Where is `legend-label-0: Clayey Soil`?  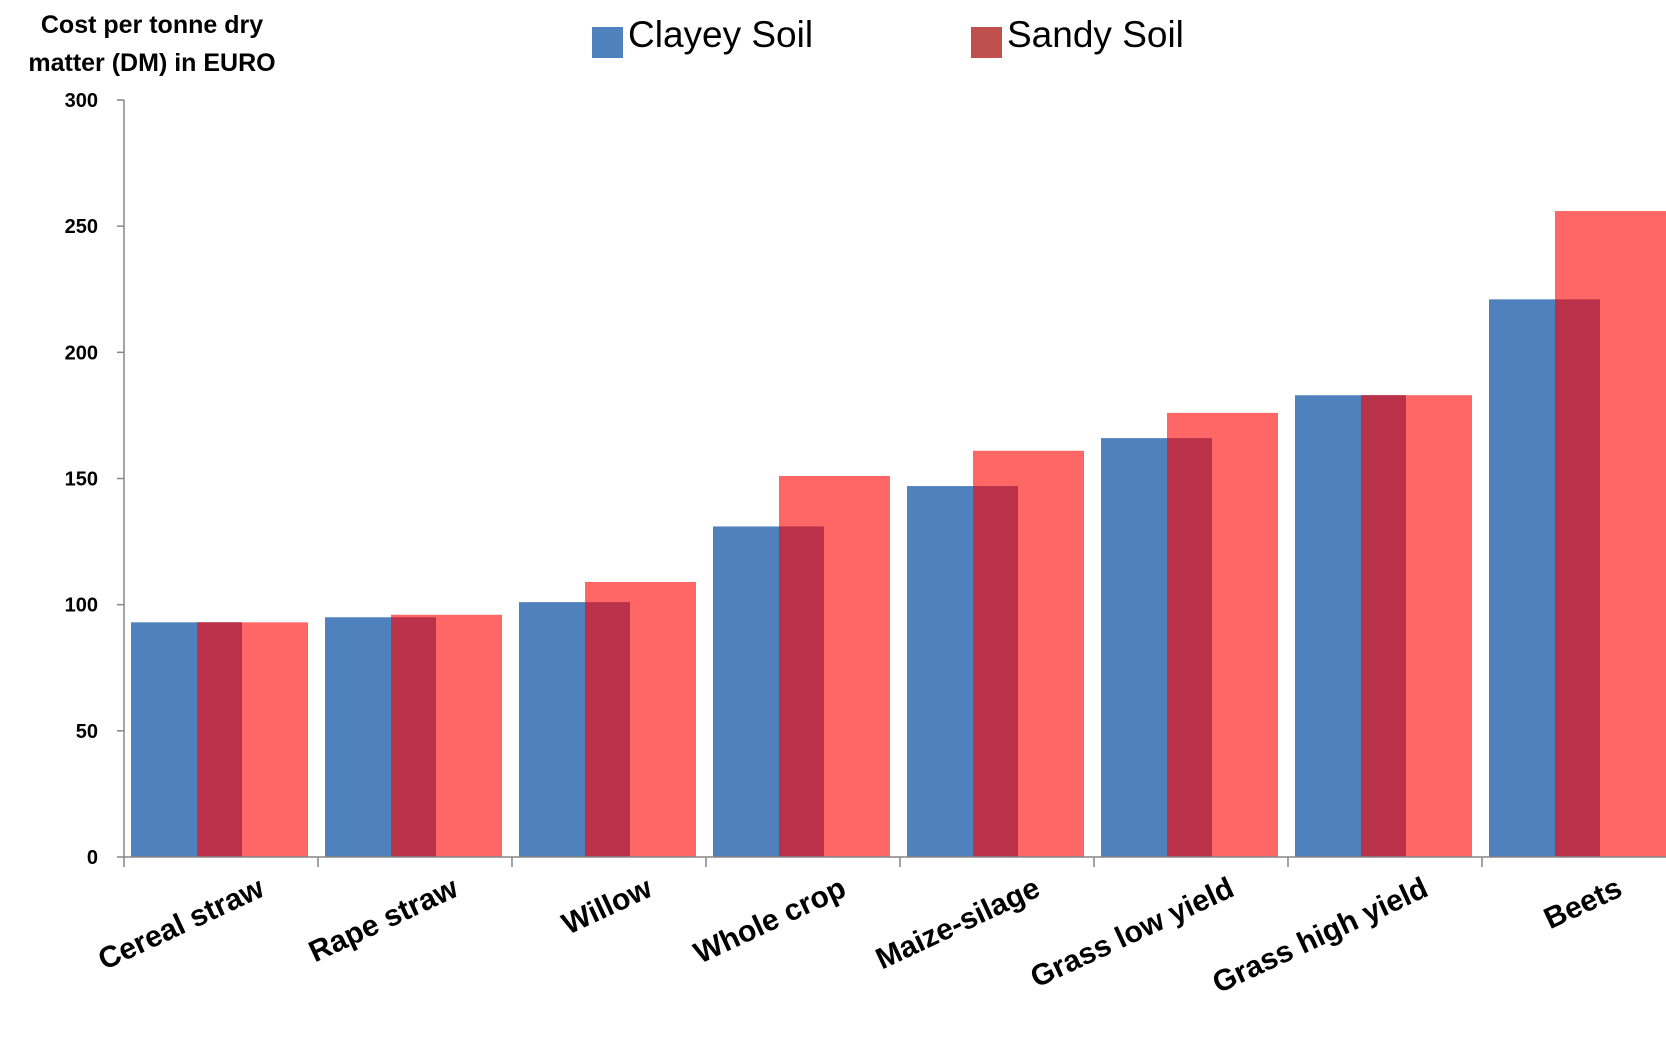
legend-label-0: Clayey Soil is located at coordinates (720, 34).